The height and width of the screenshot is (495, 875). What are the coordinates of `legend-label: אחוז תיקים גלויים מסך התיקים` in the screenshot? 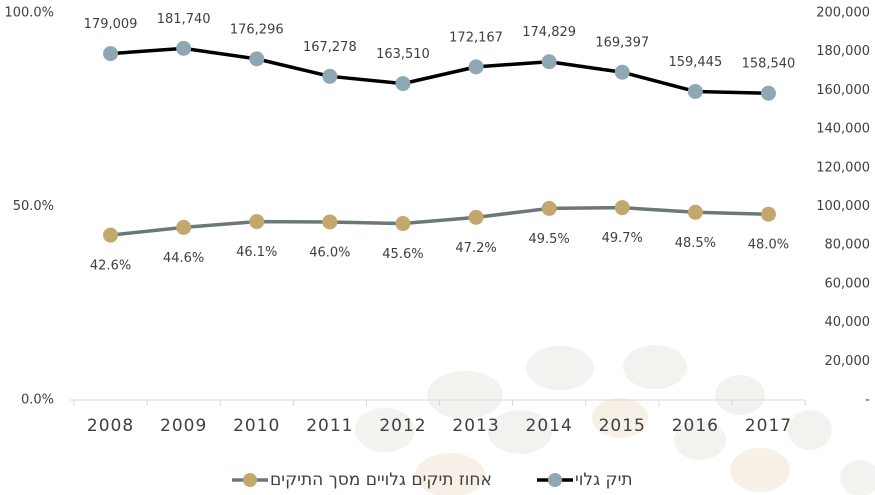 It's located at (381, 480).